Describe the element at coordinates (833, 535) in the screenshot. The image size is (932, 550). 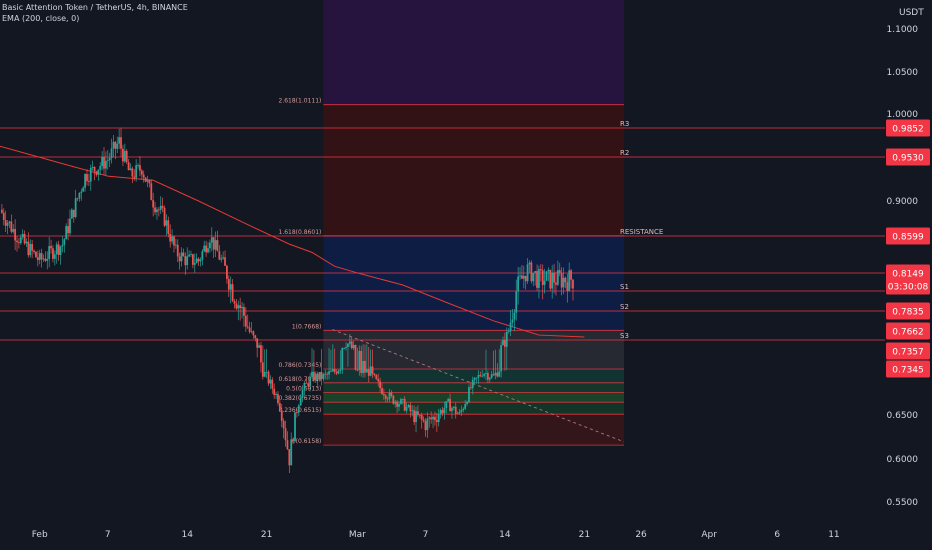
I see `time-axis-tick: 11` at that location.